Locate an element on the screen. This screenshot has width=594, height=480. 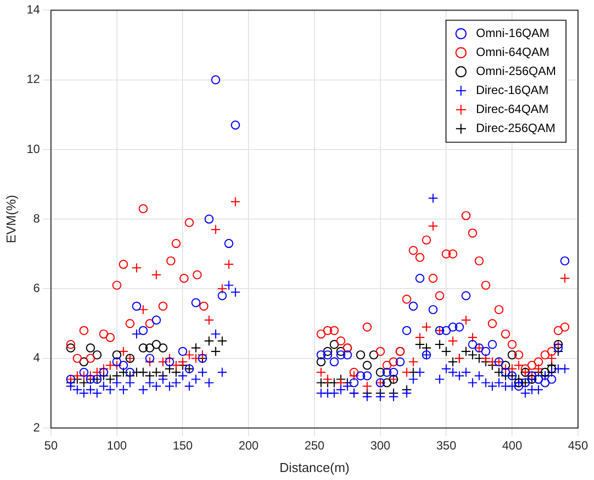
legend-label: Direc-16QAM is located at coordinates (512, 90).